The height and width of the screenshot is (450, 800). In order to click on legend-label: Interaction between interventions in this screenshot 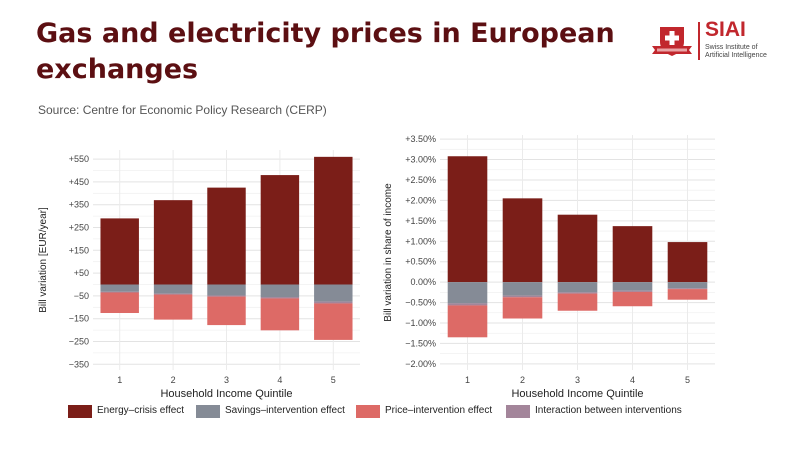, I will do `click(608, 410)`.